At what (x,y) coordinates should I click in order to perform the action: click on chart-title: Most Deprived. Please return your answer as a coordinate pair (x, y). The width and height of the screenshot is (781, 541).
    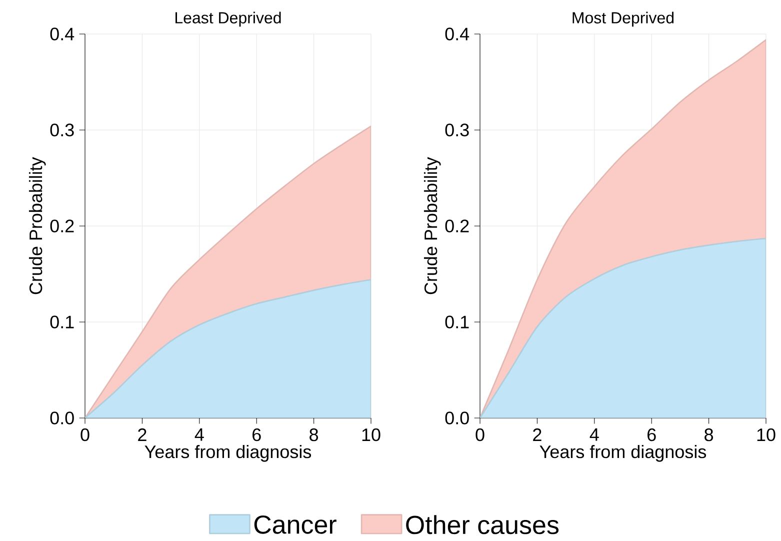
    Looking at the image, I should click on (623, 19).